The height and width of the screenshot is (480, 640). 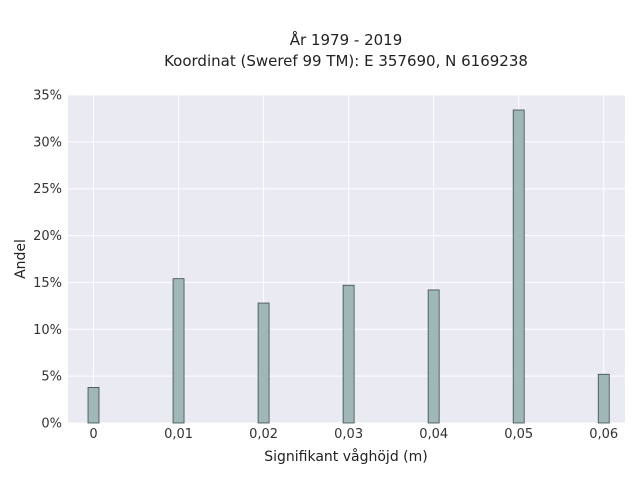 What do you see at coordinates (263, 434) in the screenshot?
I see `x-tick-label: 0,02` at bounding box center [263, 434].